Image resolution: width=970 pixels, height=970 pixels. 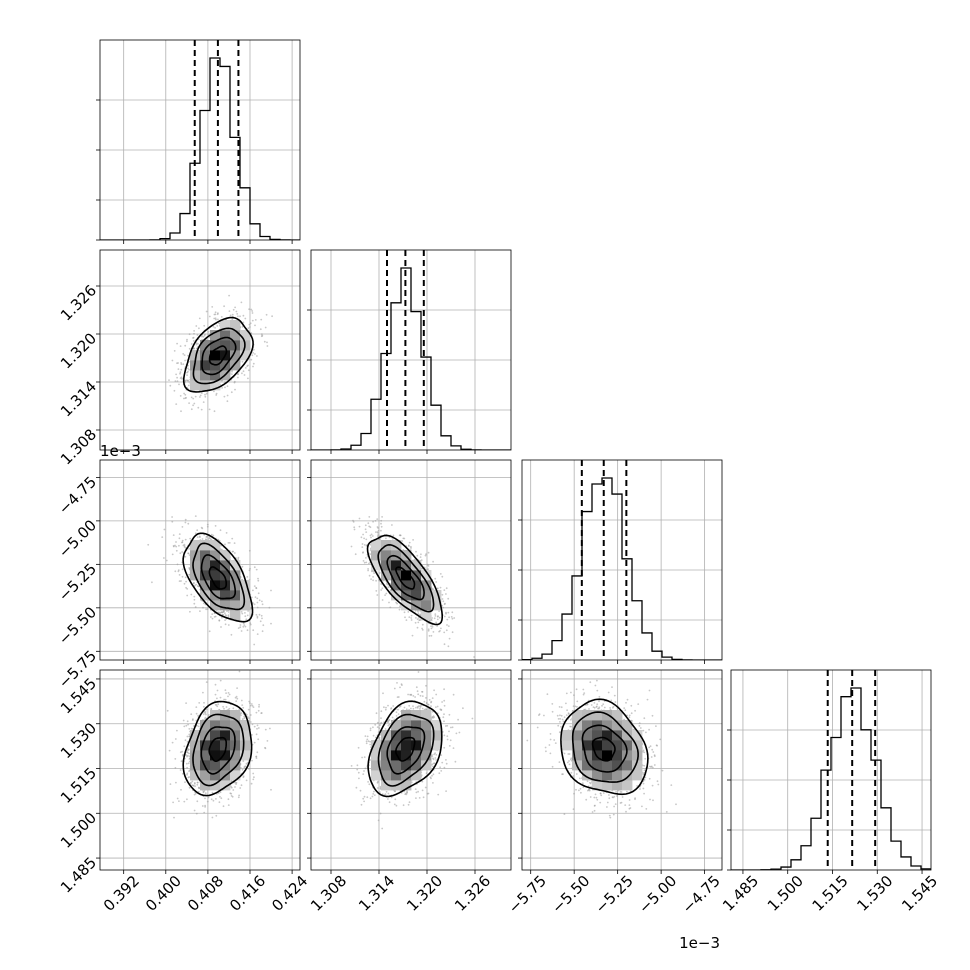 I want to click on y-tick-label-p3: 1.500, so click(x=78, y=830).